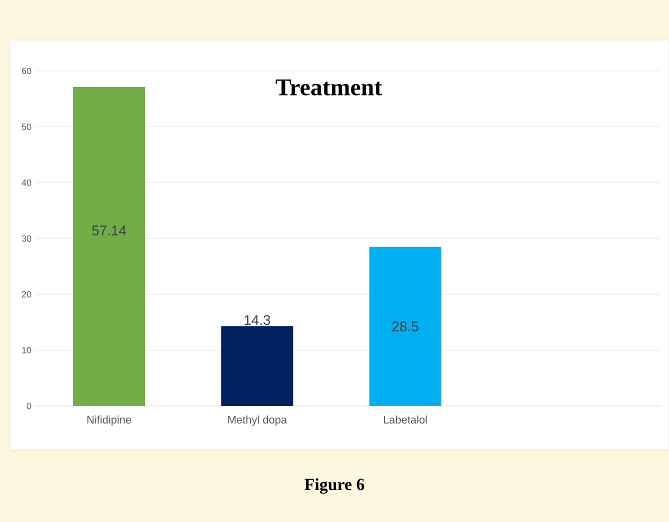 This screenshot has height=522, width=669. I want to click on x-tick-label: Labetalol, so click(405, 420).